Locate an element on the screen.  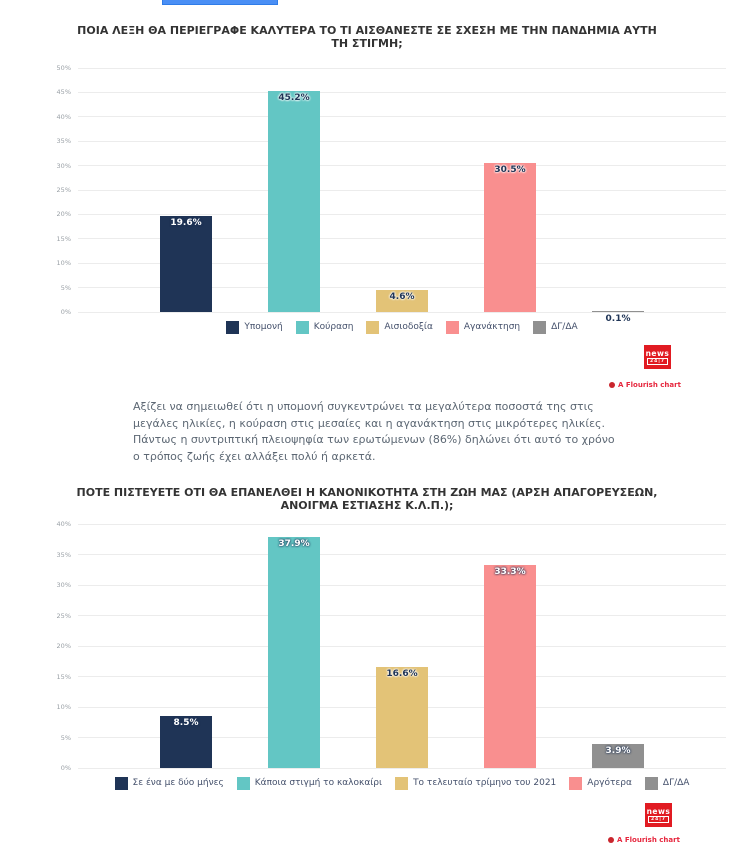
bar-value-label: 33.3% is located at coordinates (510, 571).